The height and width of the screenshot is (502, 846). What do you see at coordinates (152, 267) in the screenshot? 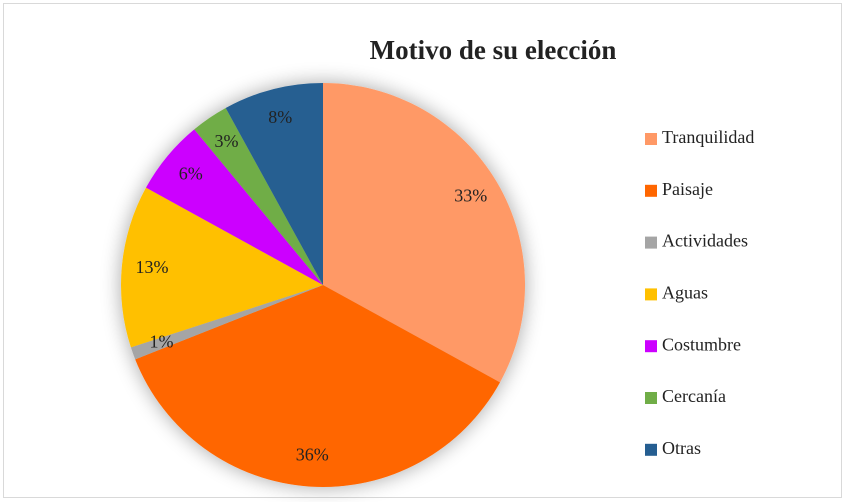
I see `data-label: 13%` at bounding box center [152, 267].